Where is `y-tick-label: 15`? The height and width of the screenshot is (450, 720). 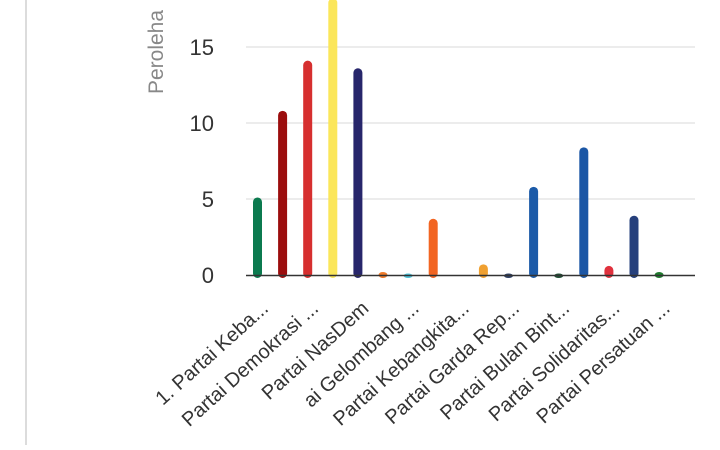 y-tick-label: 15 is located at coordinates (202, 47).